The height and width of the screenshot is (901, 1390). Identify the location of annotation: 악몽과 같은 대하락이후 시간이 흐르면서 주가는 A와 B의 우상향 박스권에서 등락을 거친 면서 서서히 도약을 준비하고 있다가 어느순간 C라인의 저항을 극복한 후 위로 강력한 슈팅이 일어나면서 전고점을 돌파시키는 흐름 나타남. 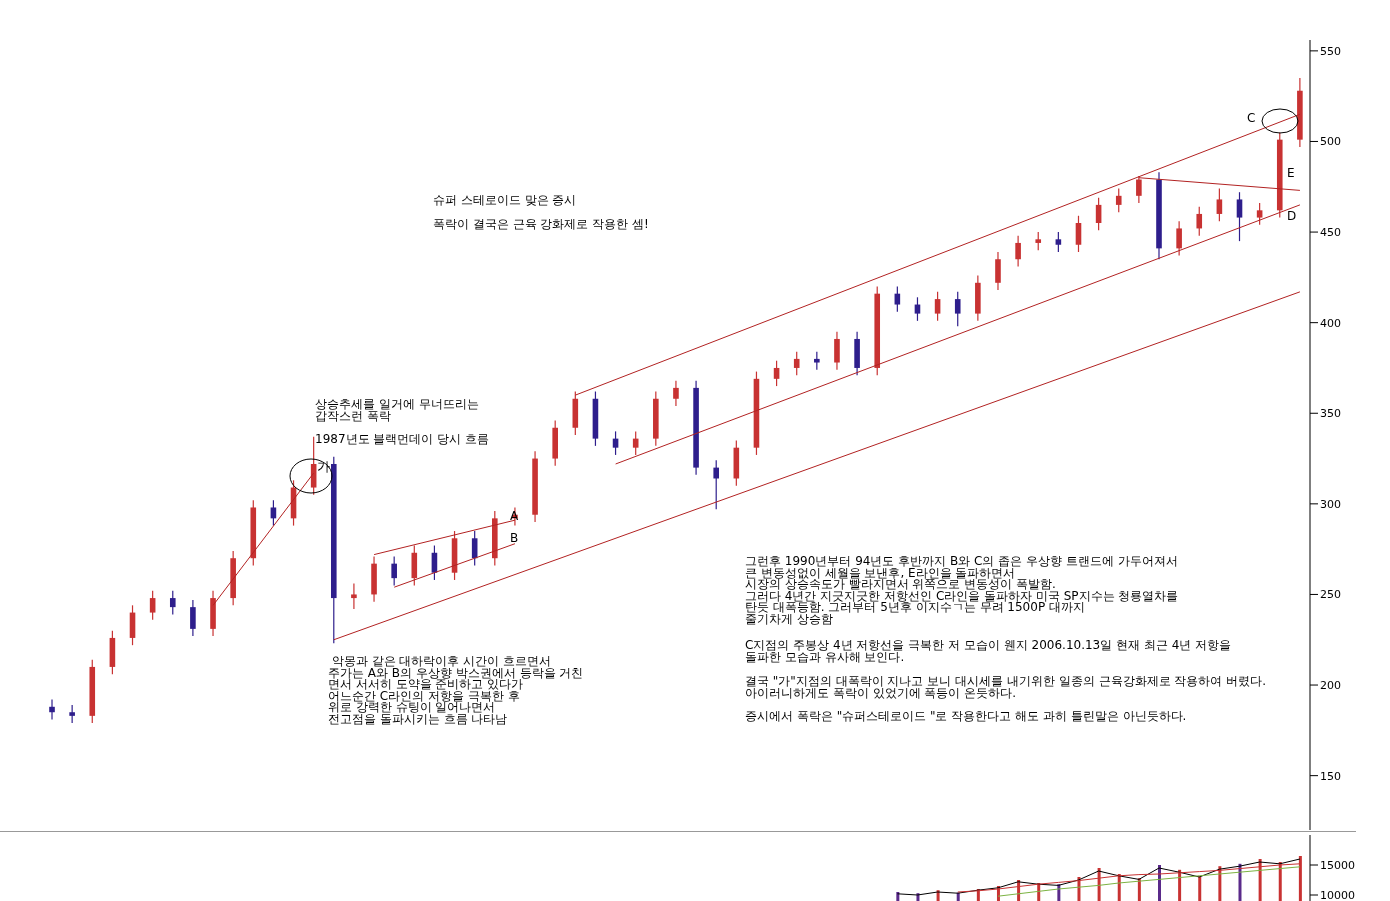
(456, 690).